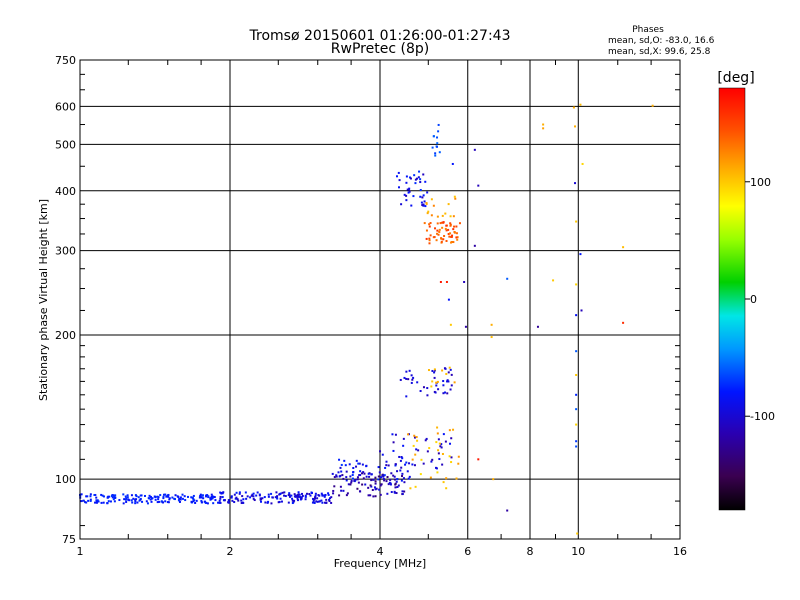  What do you see at coordinates (380, 49) in the screenshot?
I see `chart-subtitle: RwPretec (8p)` at bounding box center [380, 49].